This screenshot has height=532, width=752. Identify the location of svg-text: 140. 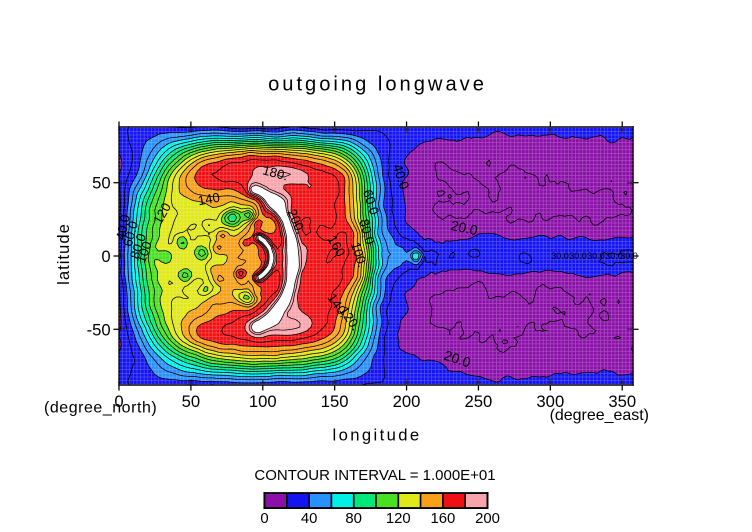
(209, 199).